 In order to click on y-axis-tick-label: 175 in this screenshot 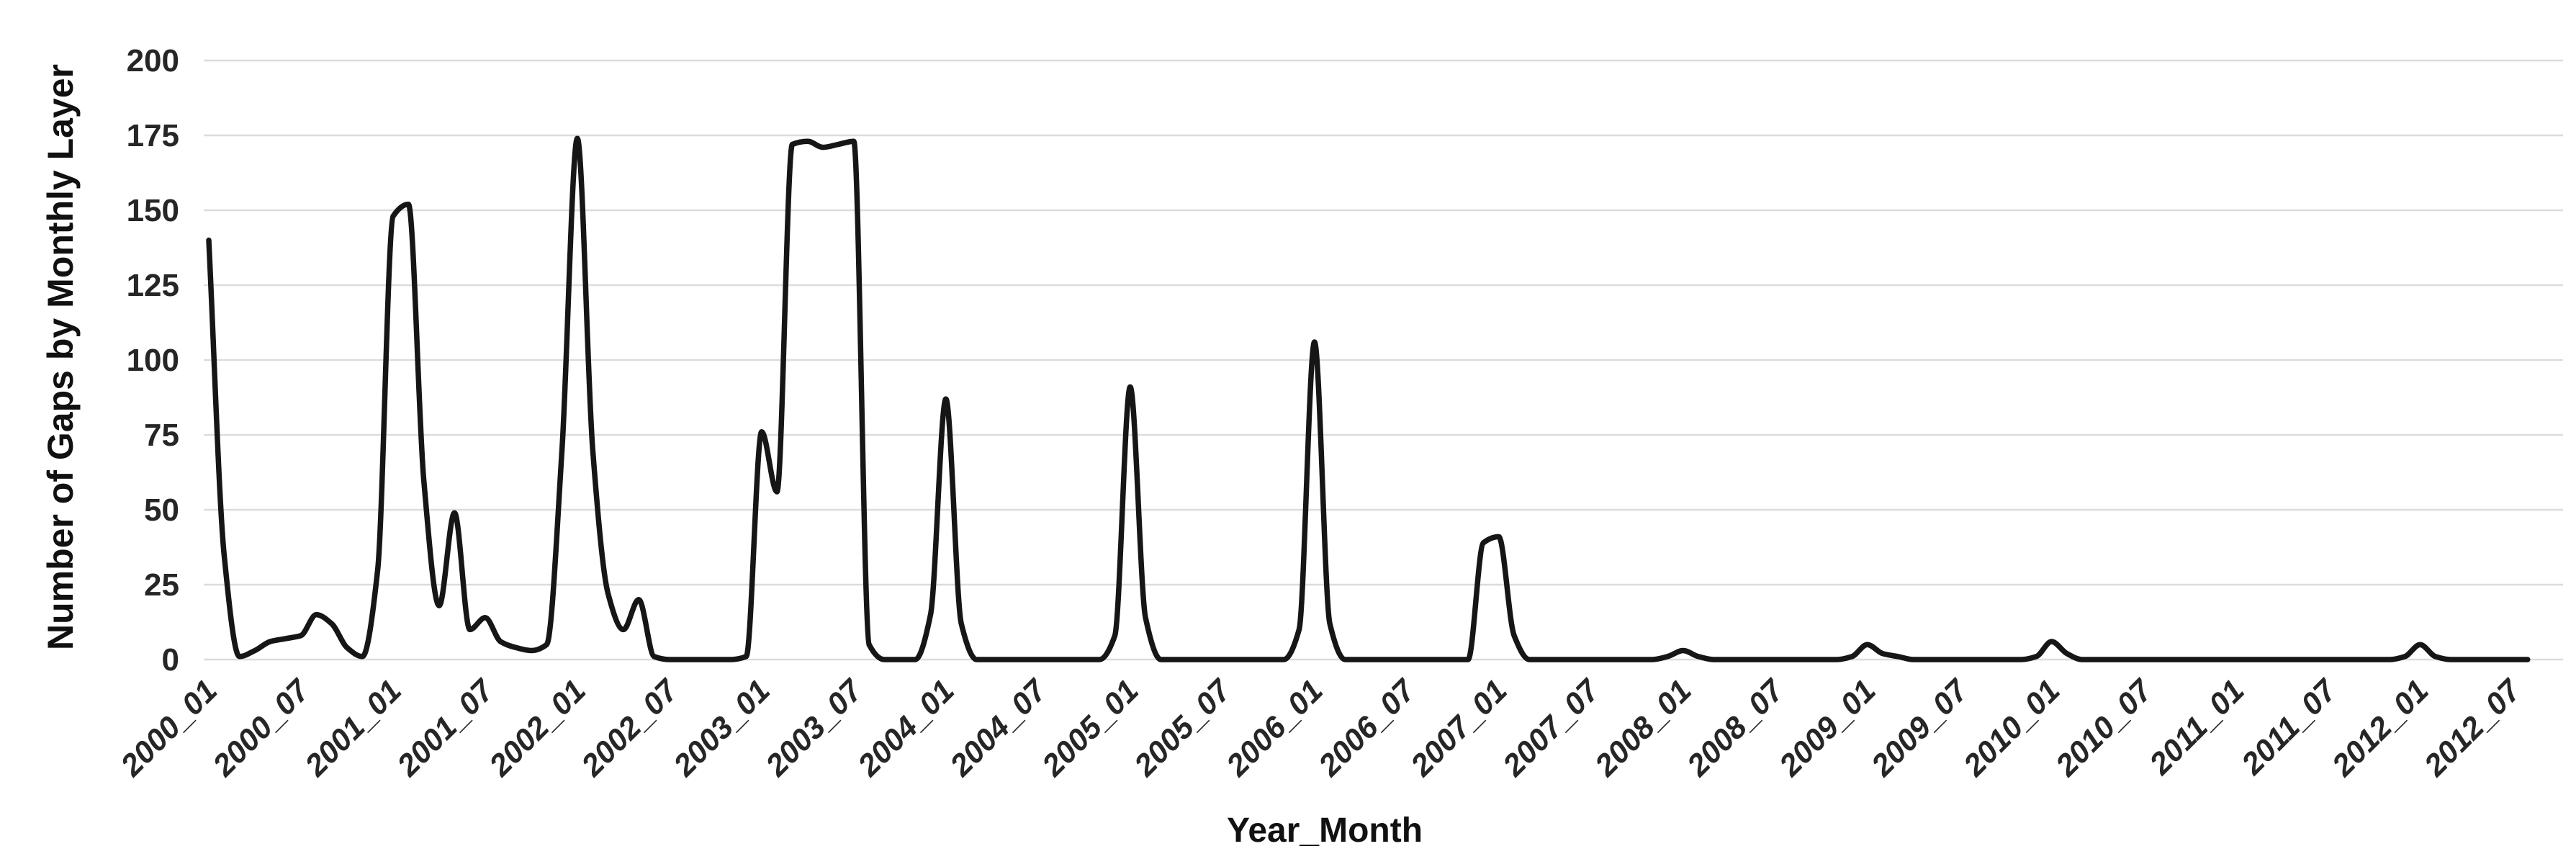, I will do `click(153, 135)`.